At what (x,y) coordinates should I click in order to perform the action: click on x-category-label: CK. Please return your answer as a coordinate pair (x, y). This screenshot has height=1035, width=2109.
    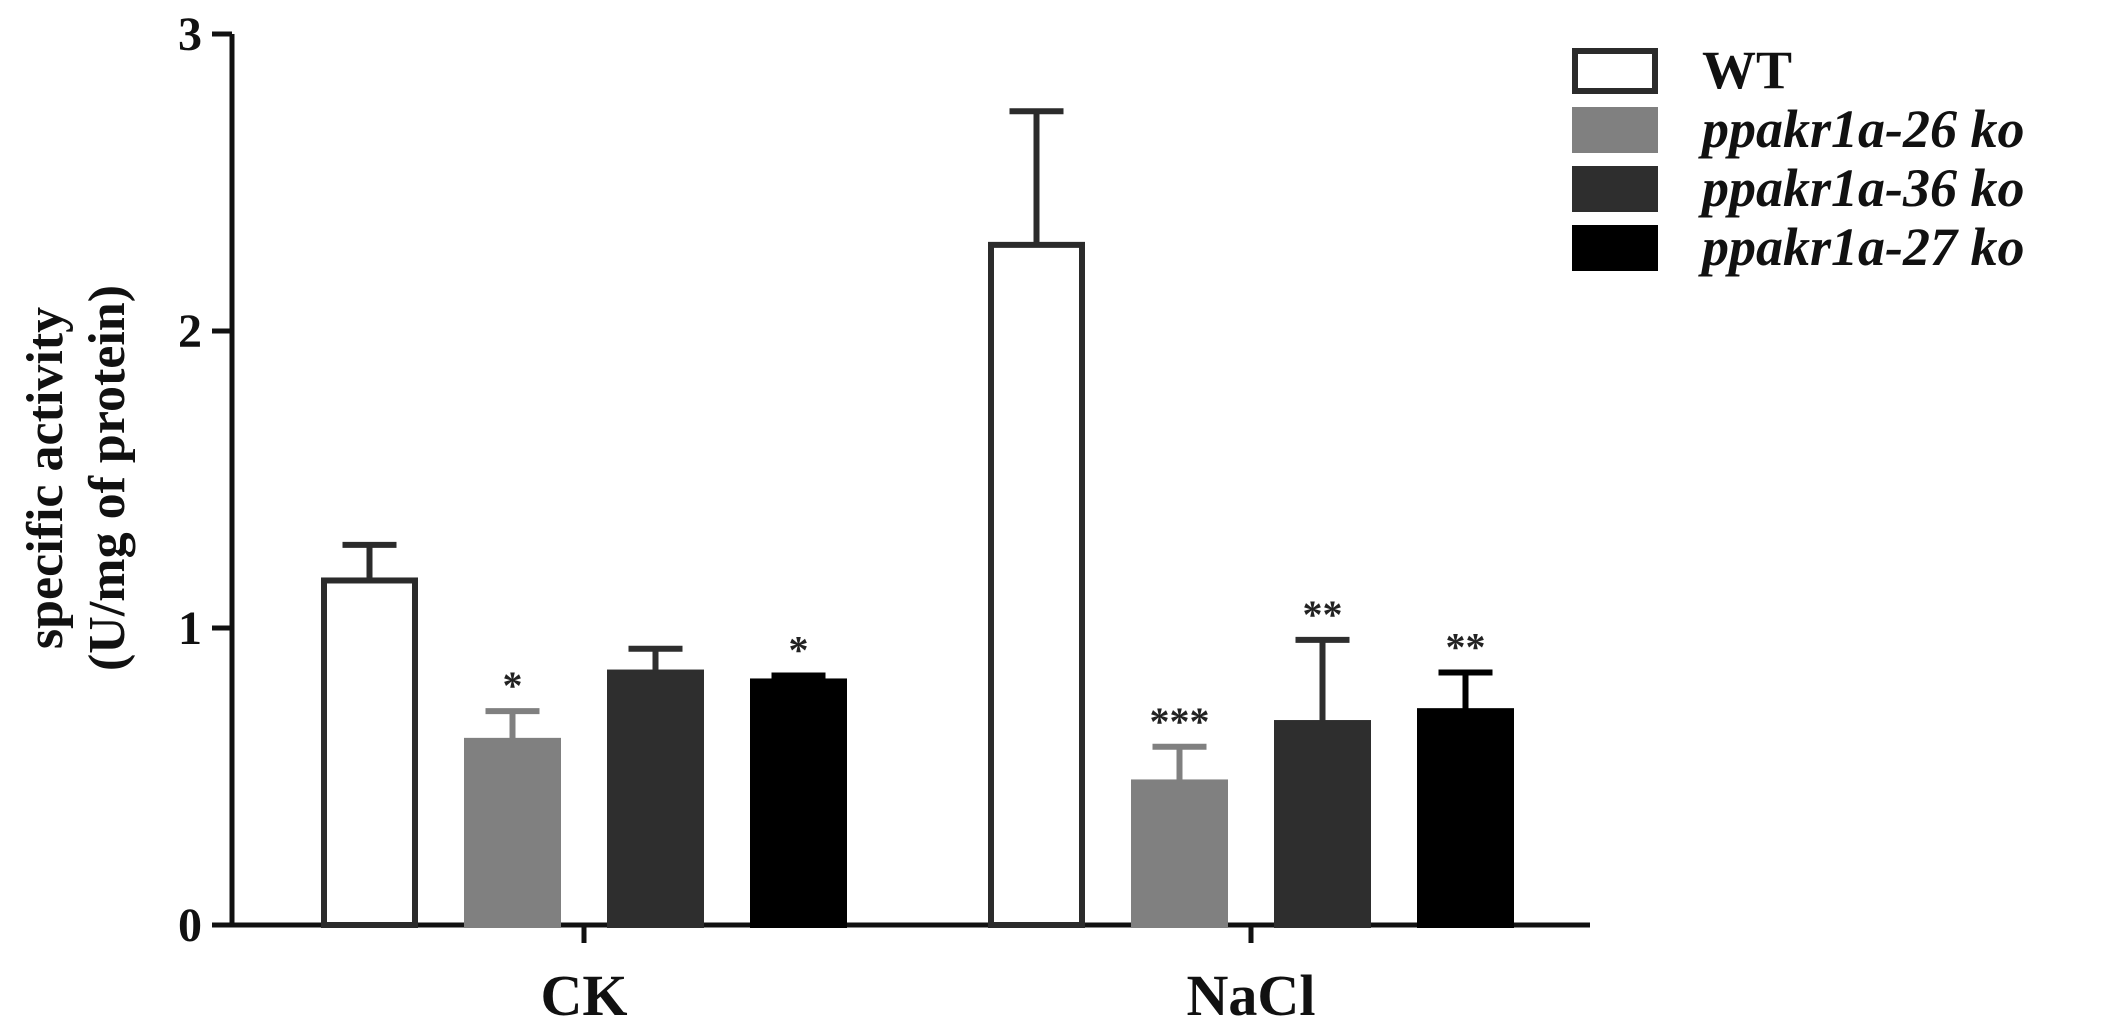
    Looking at the image, I should click on (584, 995).